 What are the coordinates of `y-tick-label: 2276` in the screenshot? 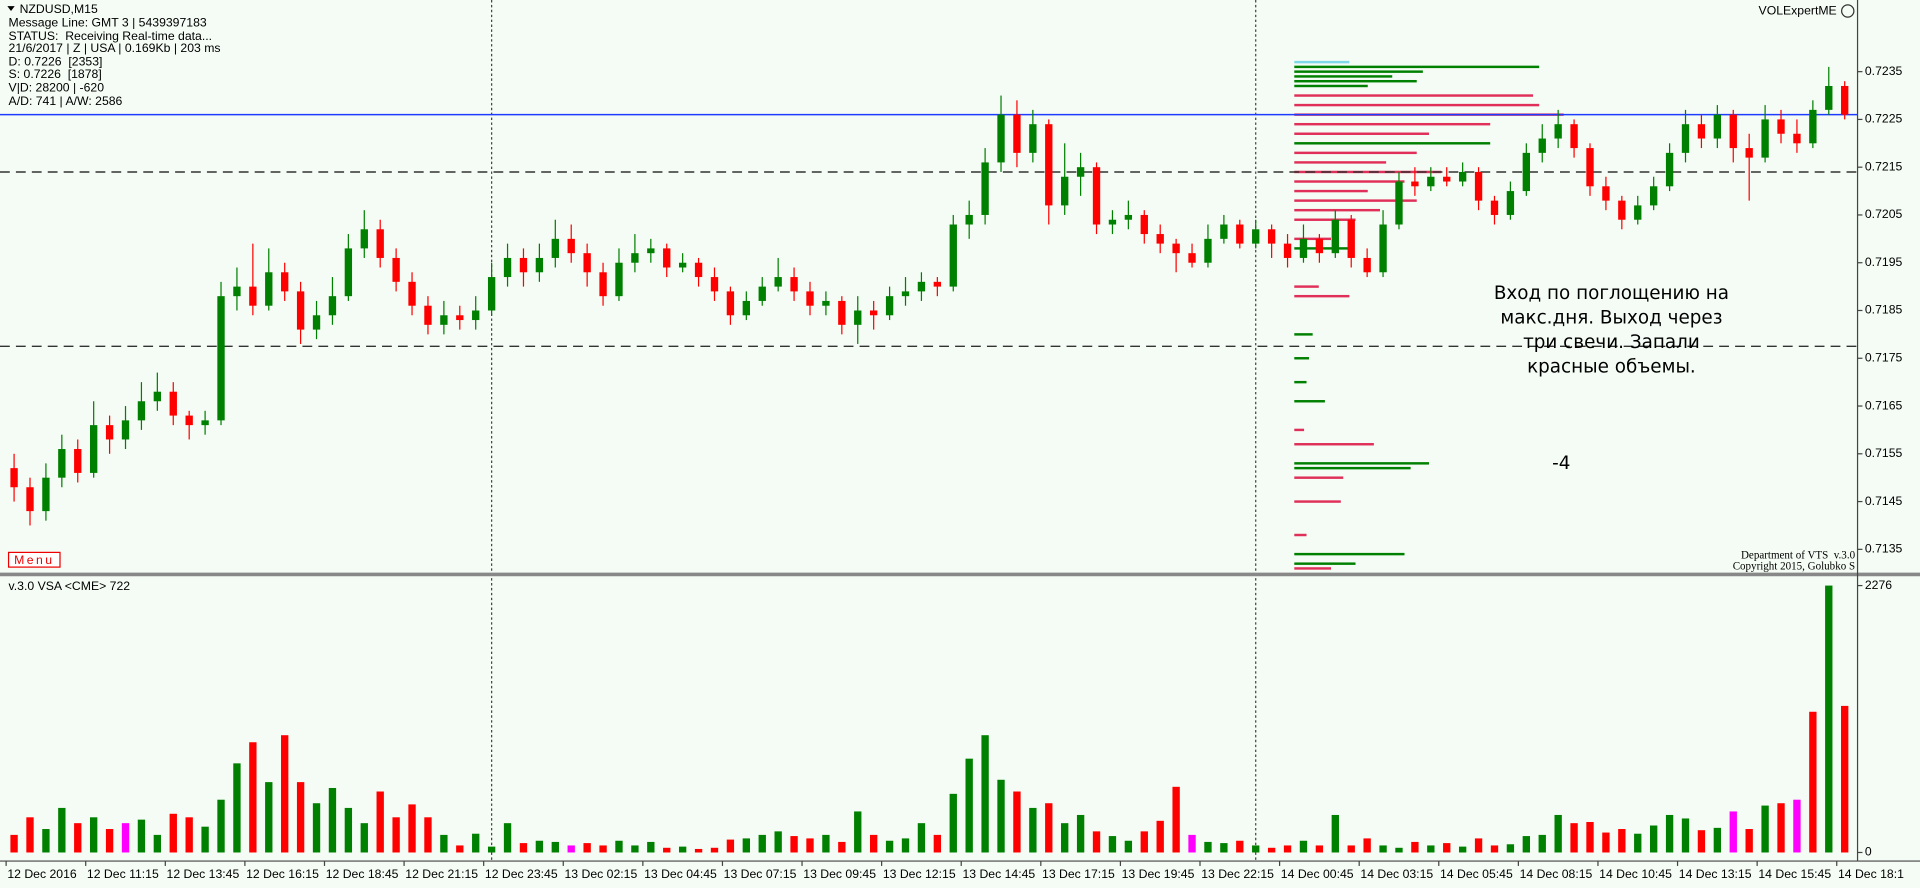 It's located at (1878, 585).